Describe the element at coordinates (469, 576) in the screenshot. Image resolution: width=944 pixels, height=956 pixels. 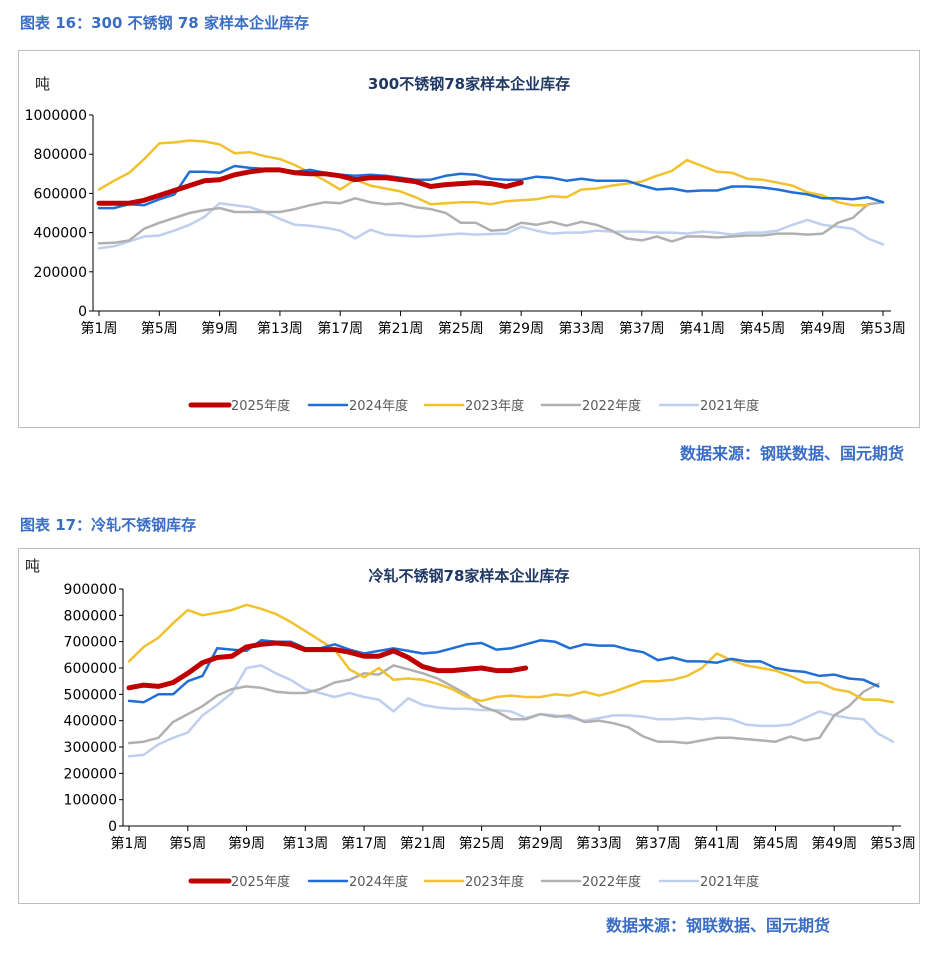
I see `chart-title: 冷轧不锈钢78家样本企业库存` at that location.